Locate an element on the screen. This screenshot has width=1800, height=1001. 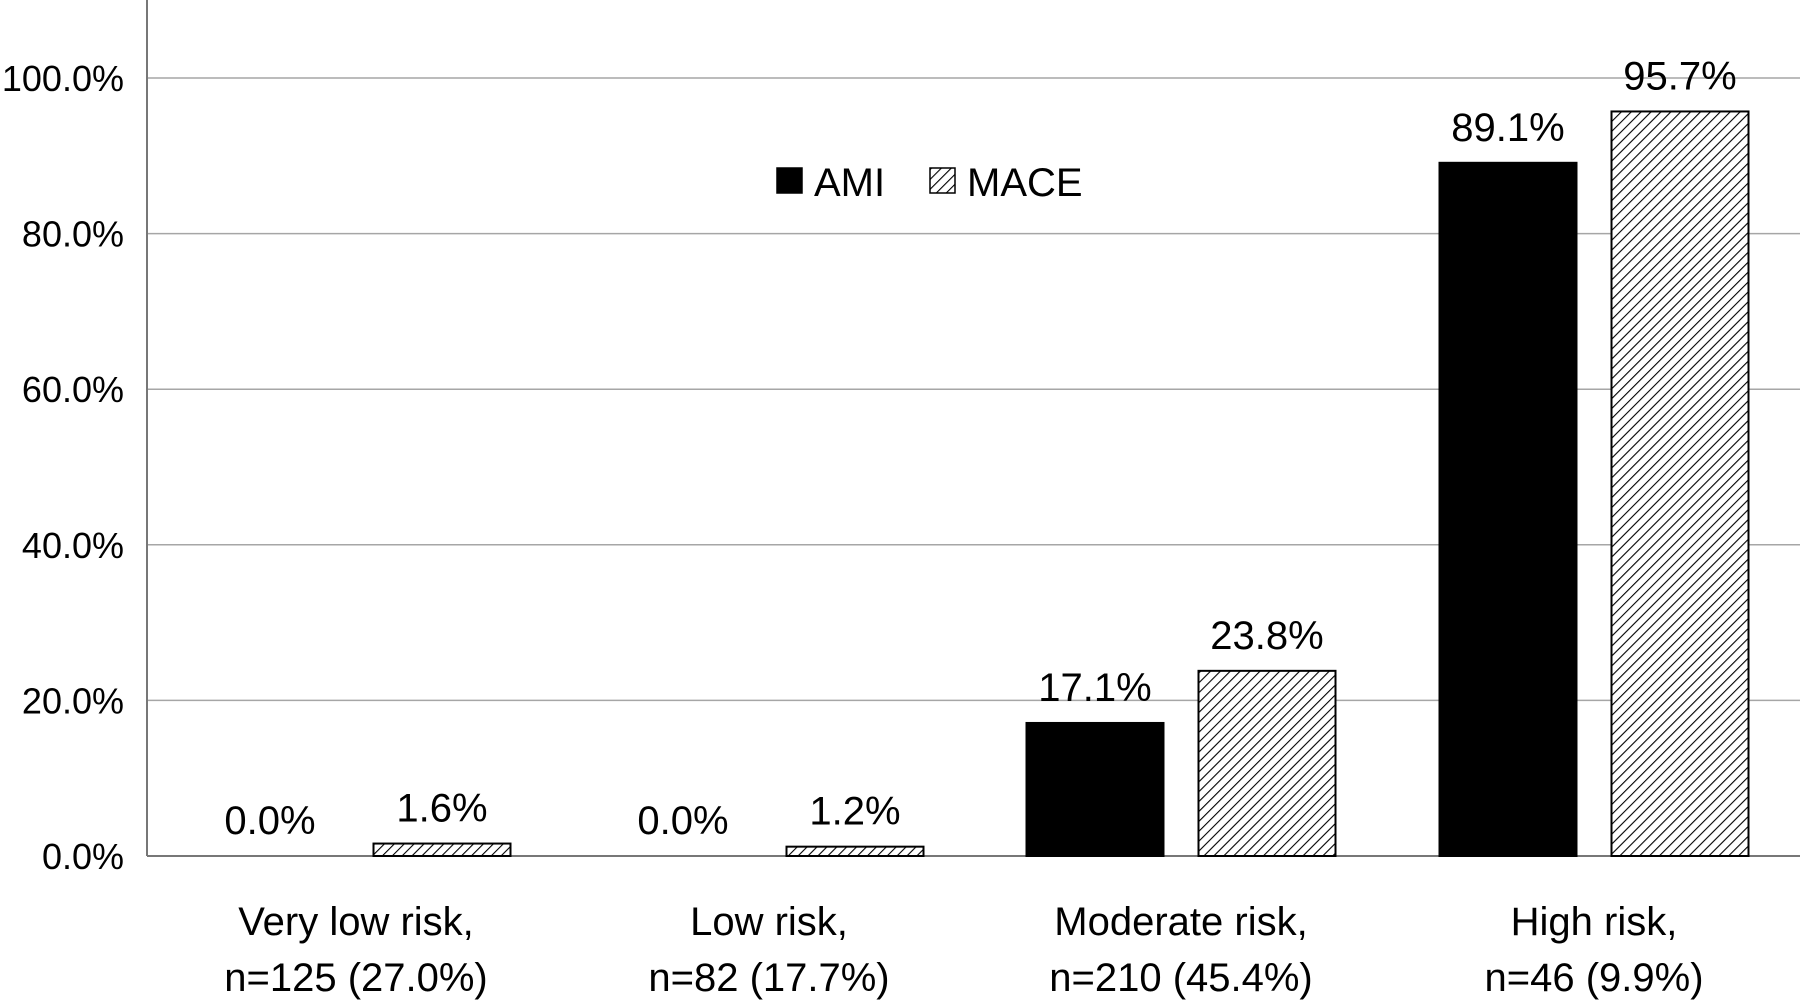
y-tick-label: 100.0% is located at coordinates (63, 78).